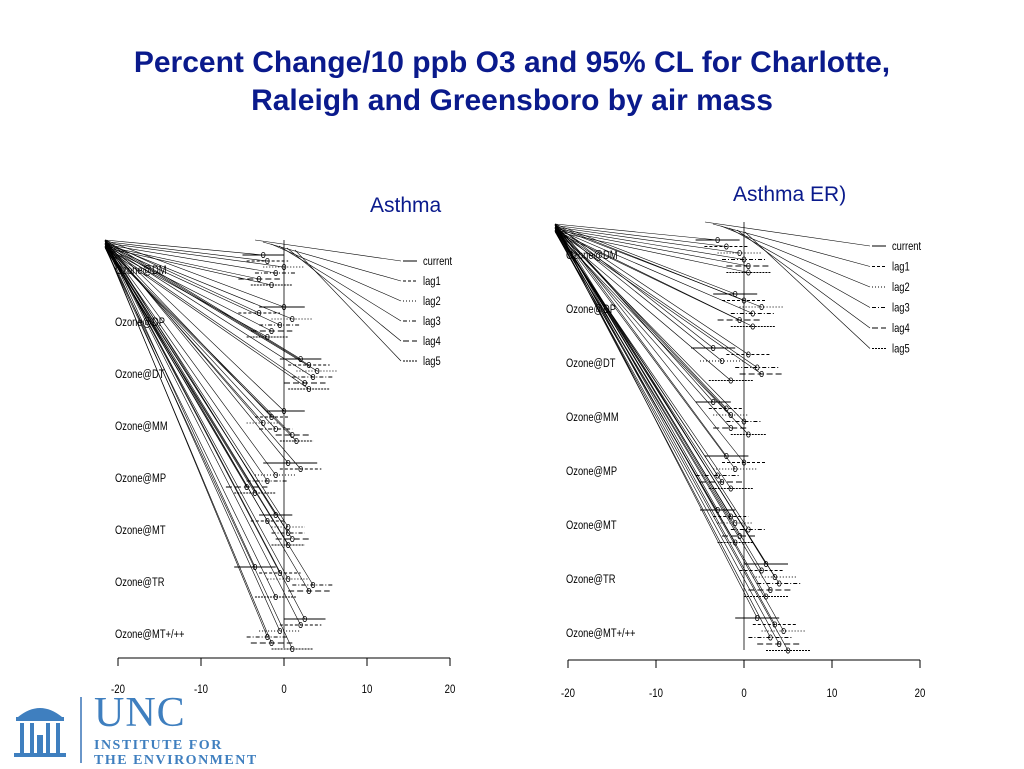  What do you see at coordinates (140, 713) in the screenshot?
I see `logo-unc-text: UNC` at bounding box center [140, 713].